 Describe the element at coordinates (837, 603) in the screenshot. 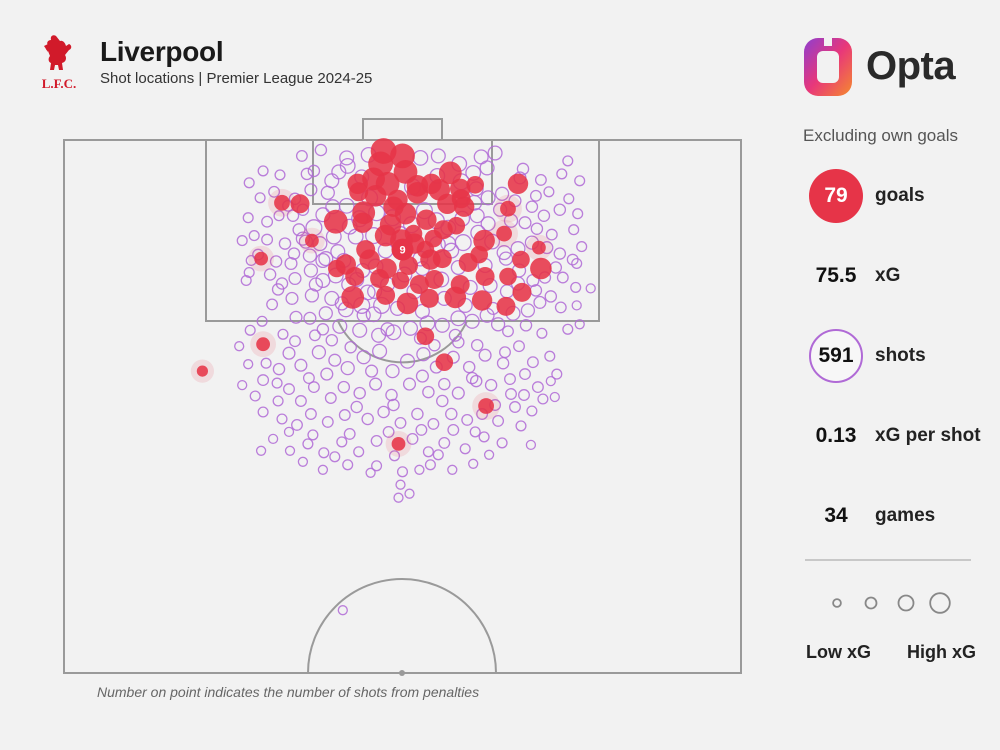

I see `legend-size-circle` at that location.